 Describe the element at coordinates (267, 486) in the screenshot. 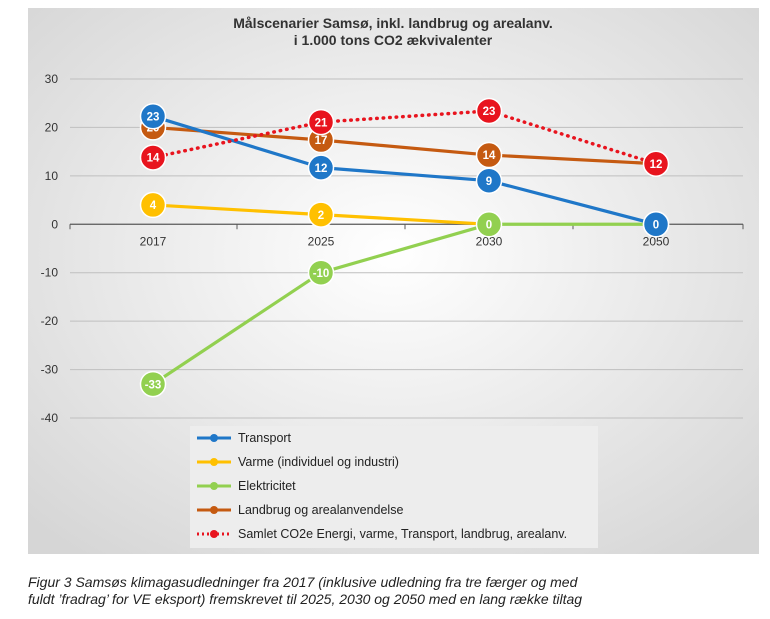

I see `legend-label: Elektricitet` at that location.